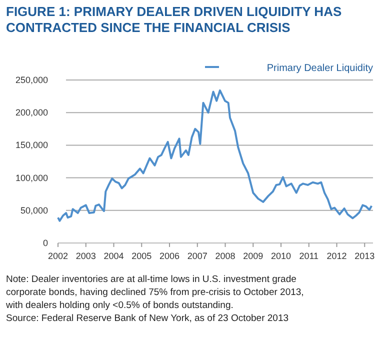  Describe the element at coordinates (309, 256) in the screenshot. I see `x-tick-label: 2011` at that location.